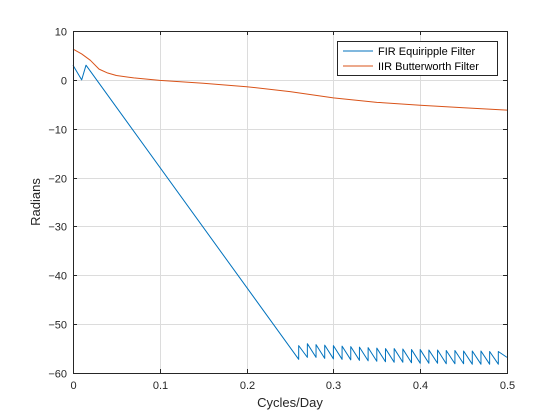  Describe the element at coordinates (160, 386) in the screenshot. I see `x-tick-label: 0.1` at that location.